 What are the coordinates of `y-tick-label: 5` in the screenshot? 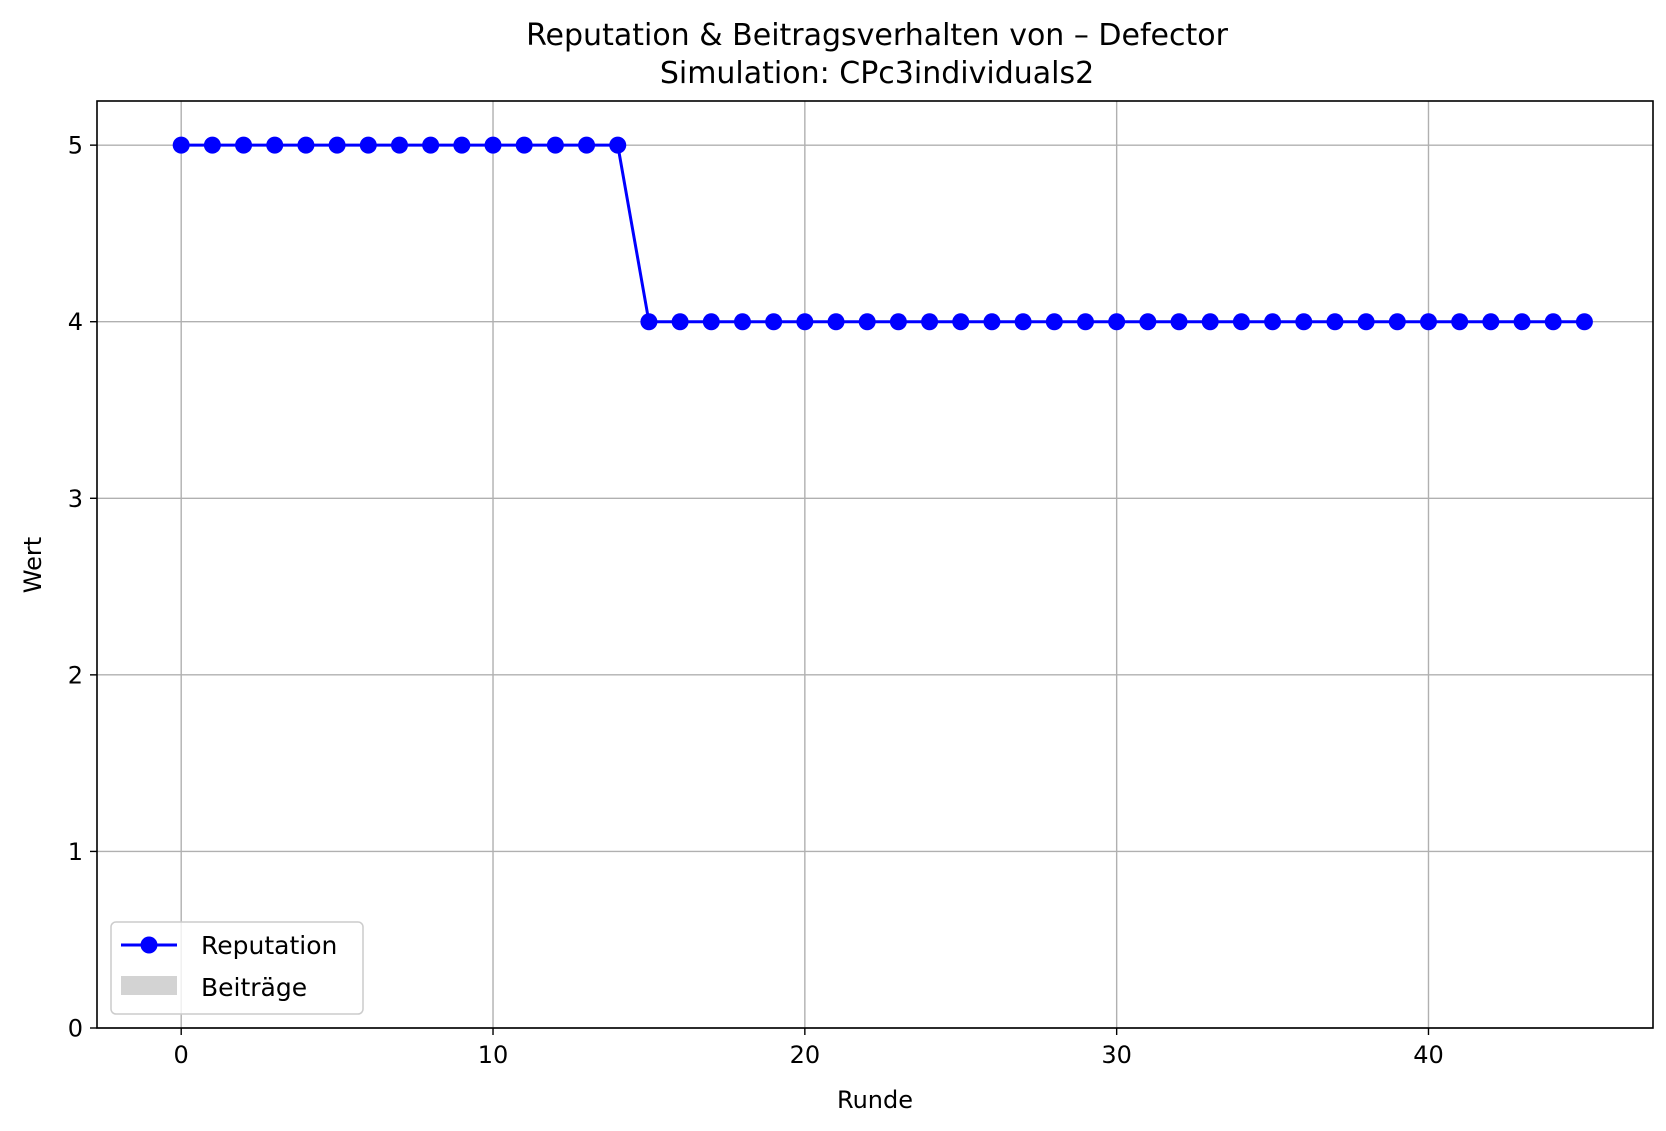 It's located at (75, 146).